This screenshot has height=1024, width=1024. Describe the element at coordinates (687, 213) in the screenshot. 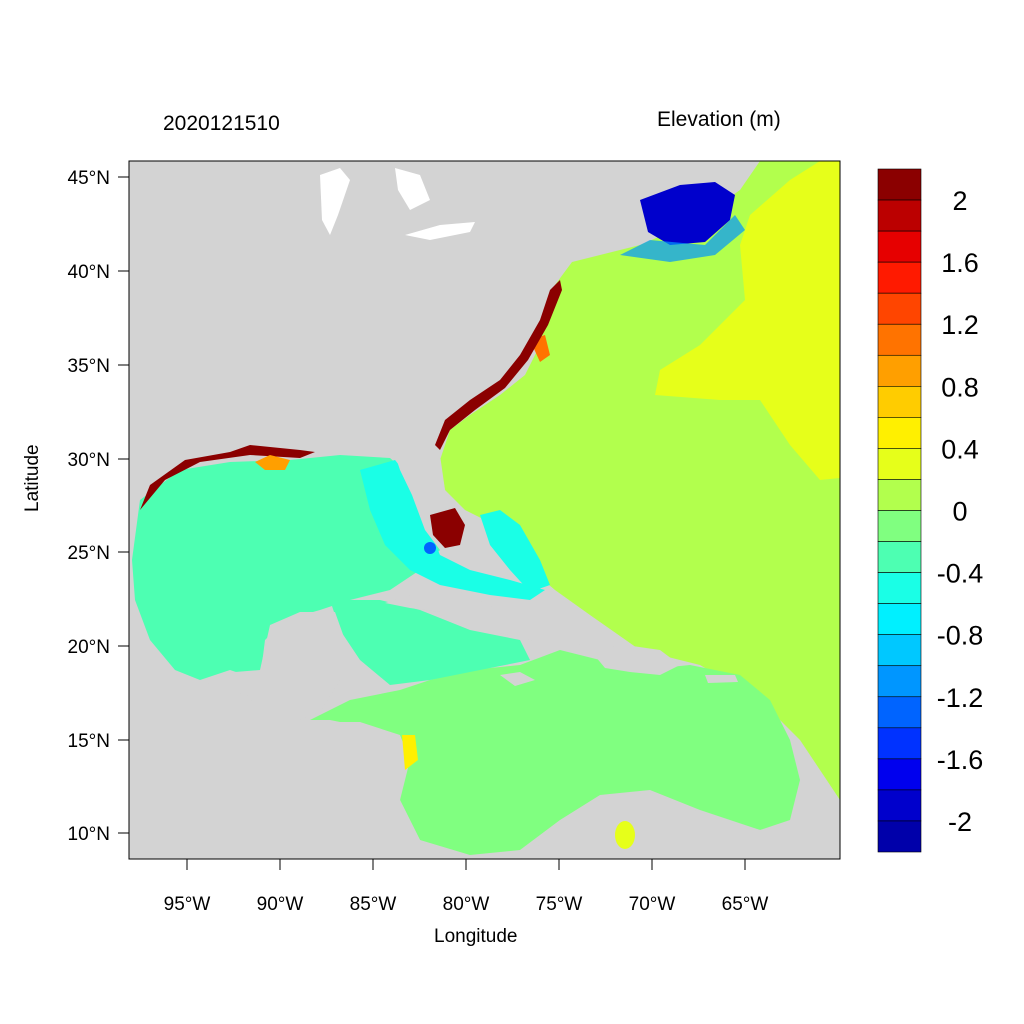

I see `gulf-of-maine-low` at that location.